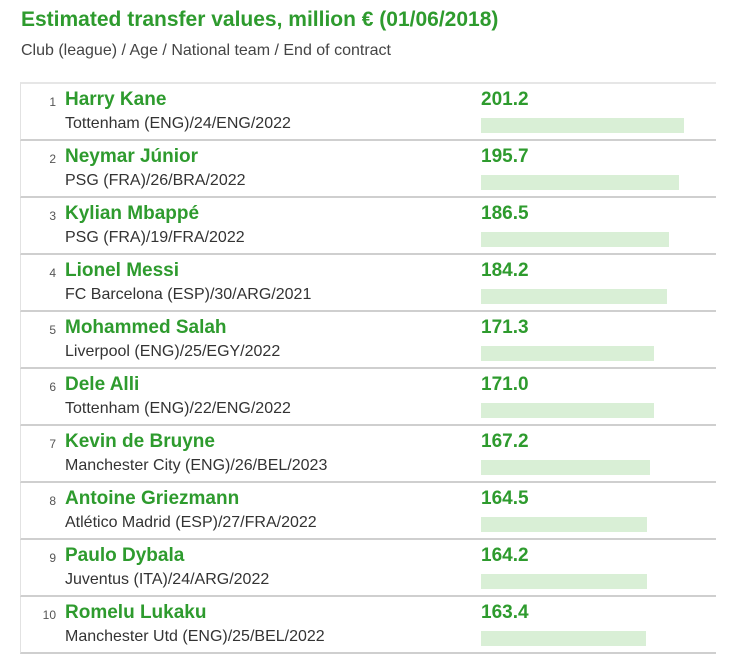 The width and height of the screenshot is (750, 659). I want to click on value-label: 201.2, so click(505, 99).